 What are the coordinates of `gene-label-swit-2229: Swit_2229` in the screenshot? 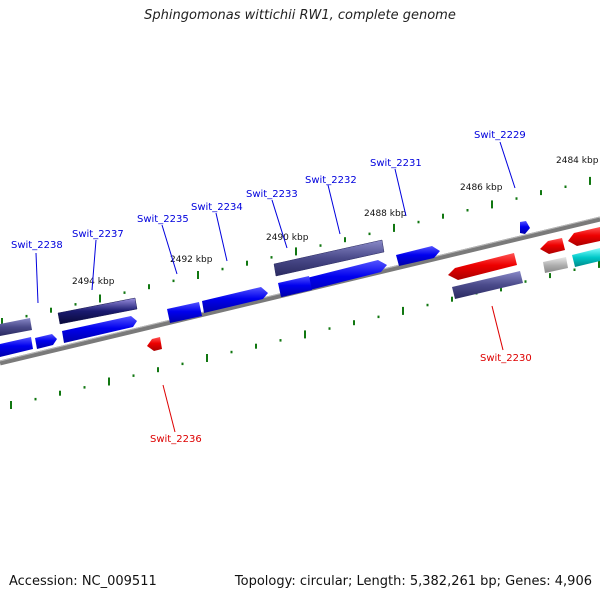 It's located at (500, 135).